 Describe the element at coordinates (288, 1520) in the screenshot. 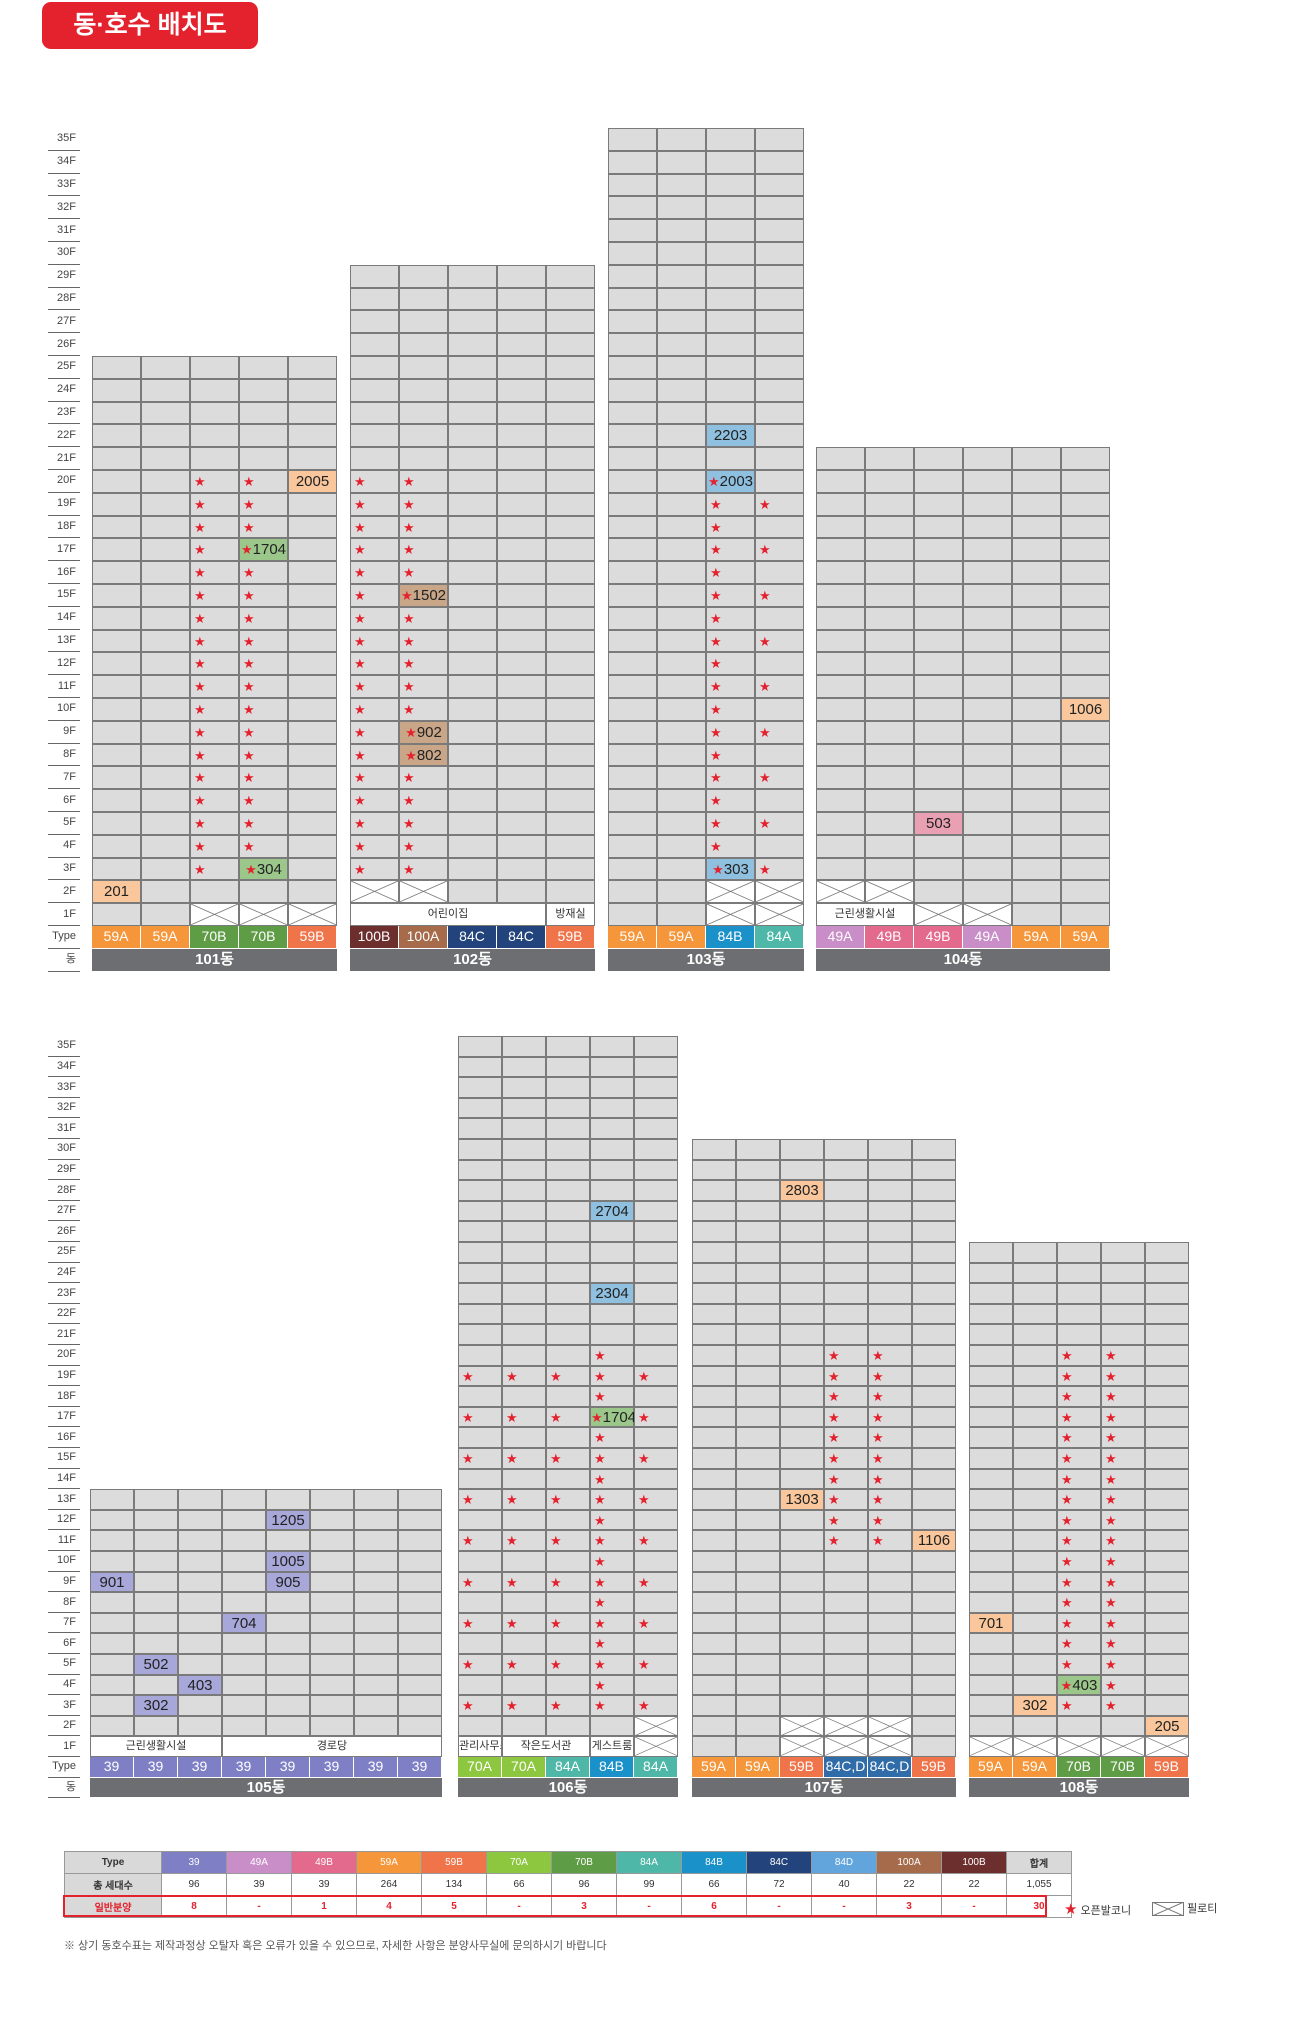

I see `unit-number-cell: 1205` at that location.